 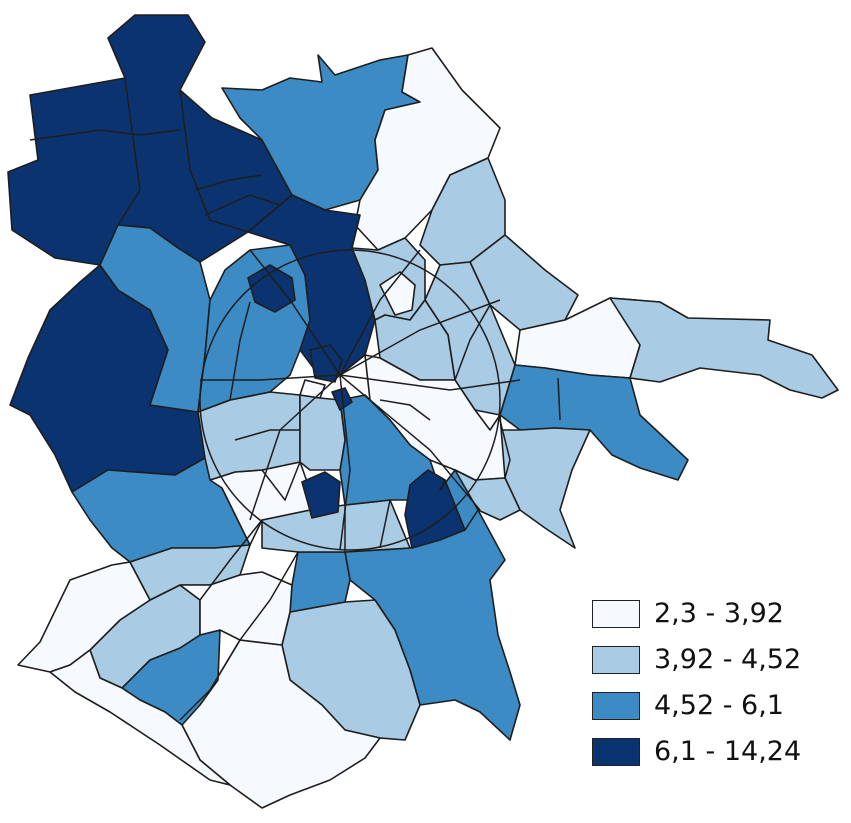 I want to click on legend-item: 3,92 - 4,52, so click(x=717, y=665).